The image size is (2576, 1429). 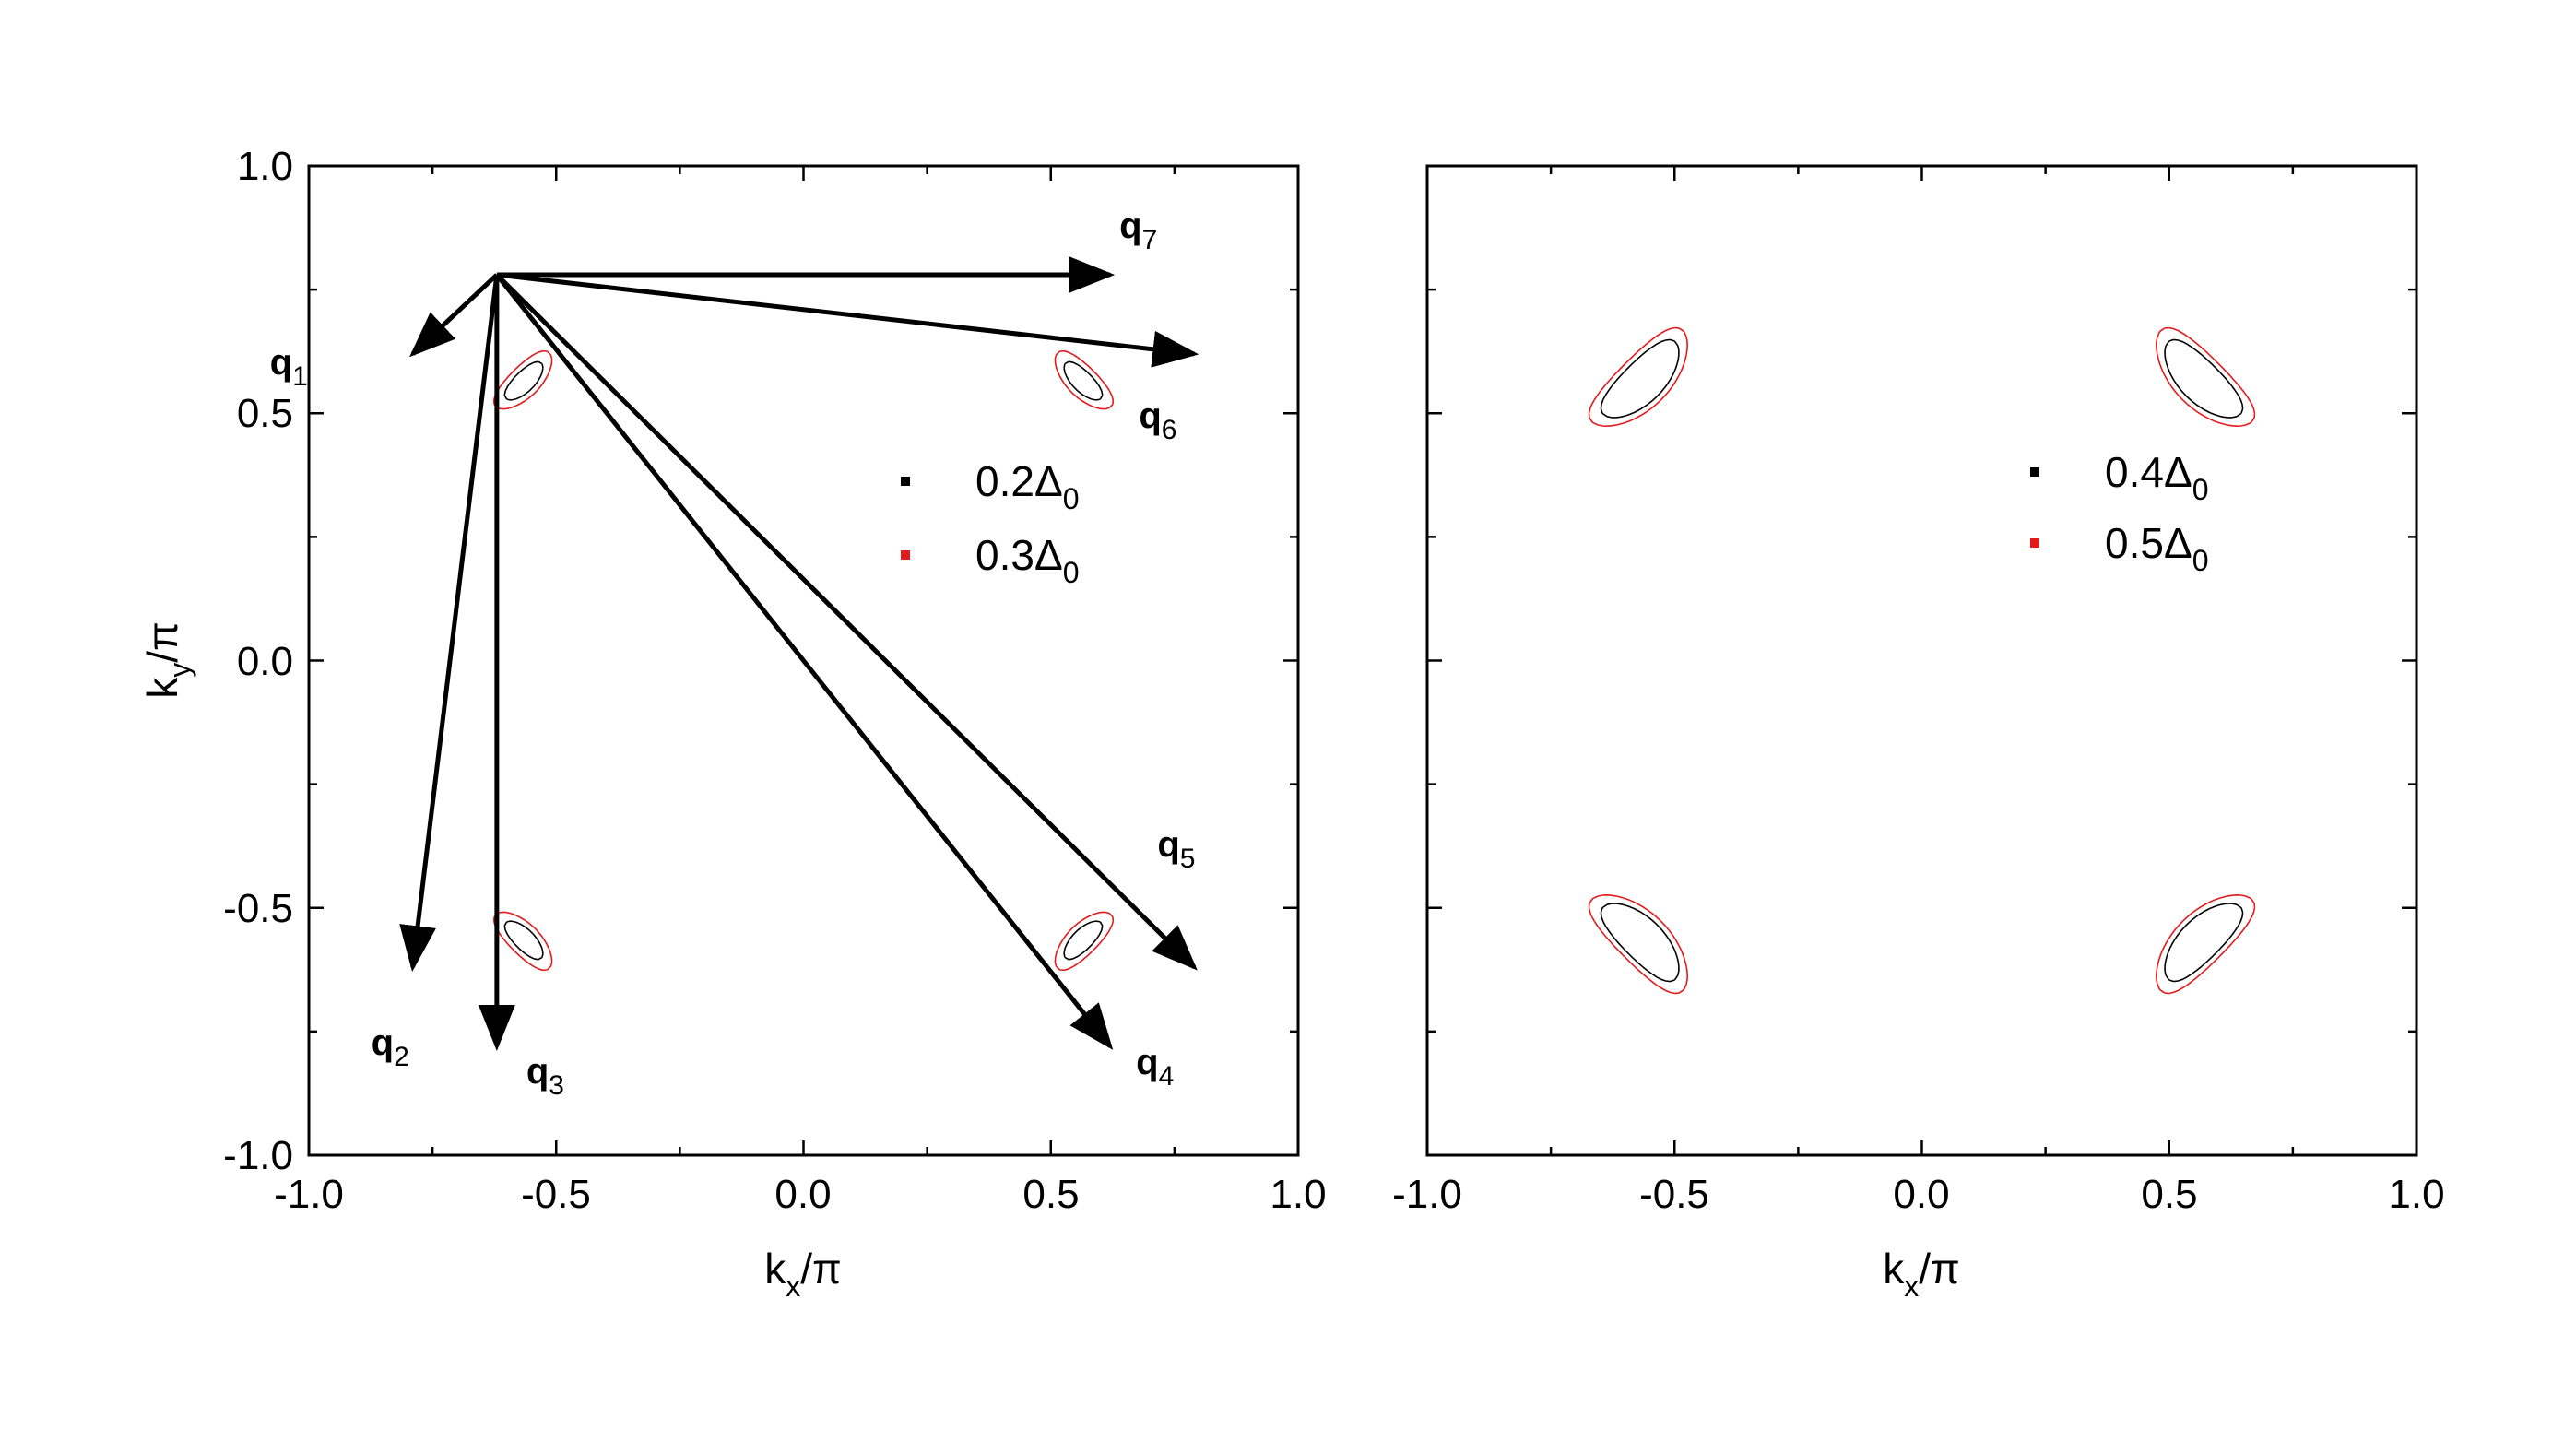 What do you see at coordinates (265, 166) in the screenshot?
I see `left-y-tick-label: 1.0` at bounding box center [265, 166].